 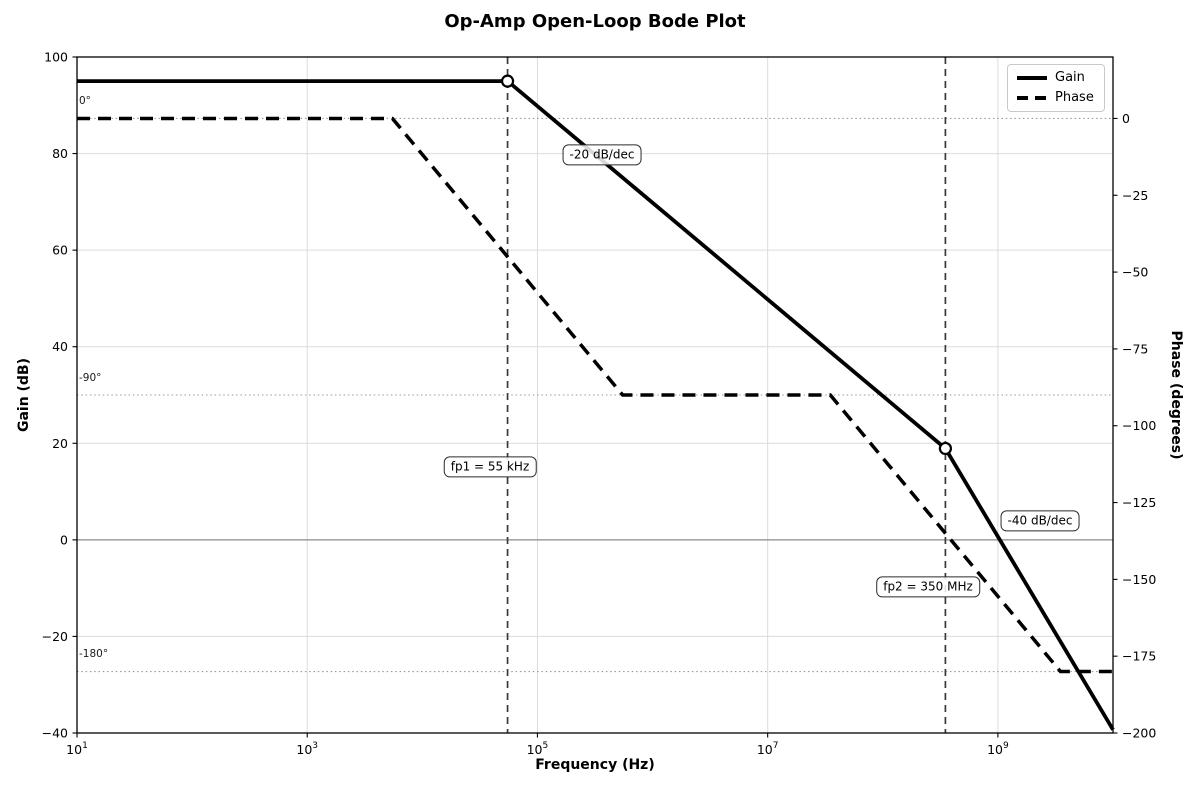 What do you see at coordinates (1139, 502) in the screenshot?
I see `y-right-tick-label: −125` at bounding box center [1139, 502].